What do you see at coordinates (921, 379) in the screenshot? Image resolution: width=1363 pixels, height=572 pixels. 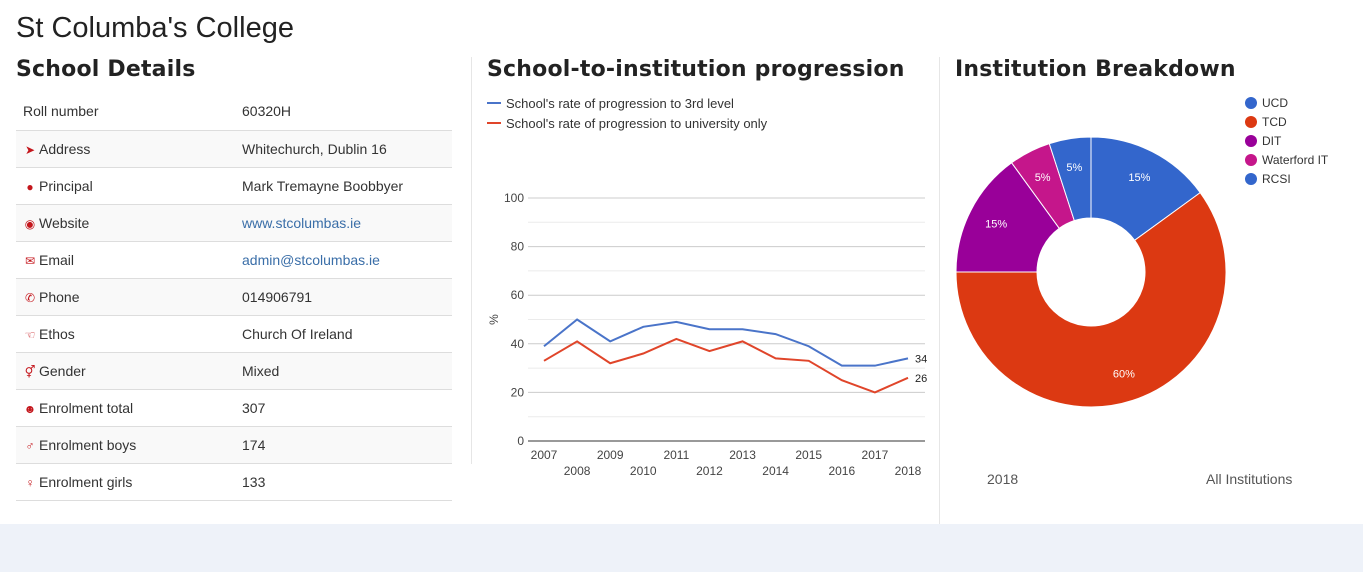 I see `end-data-label: 26` at bounding box center [921, 379].